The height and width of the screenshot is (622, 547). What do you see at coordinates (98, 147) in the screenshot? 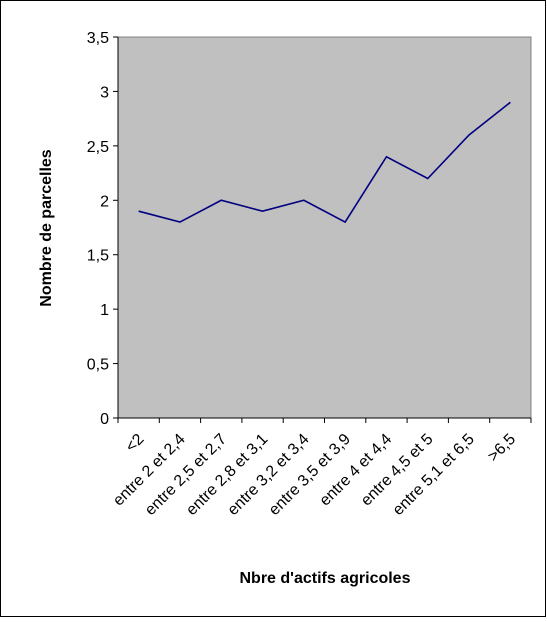
I see `y-tick-label: 2,5` at bounding box center [98, 147].